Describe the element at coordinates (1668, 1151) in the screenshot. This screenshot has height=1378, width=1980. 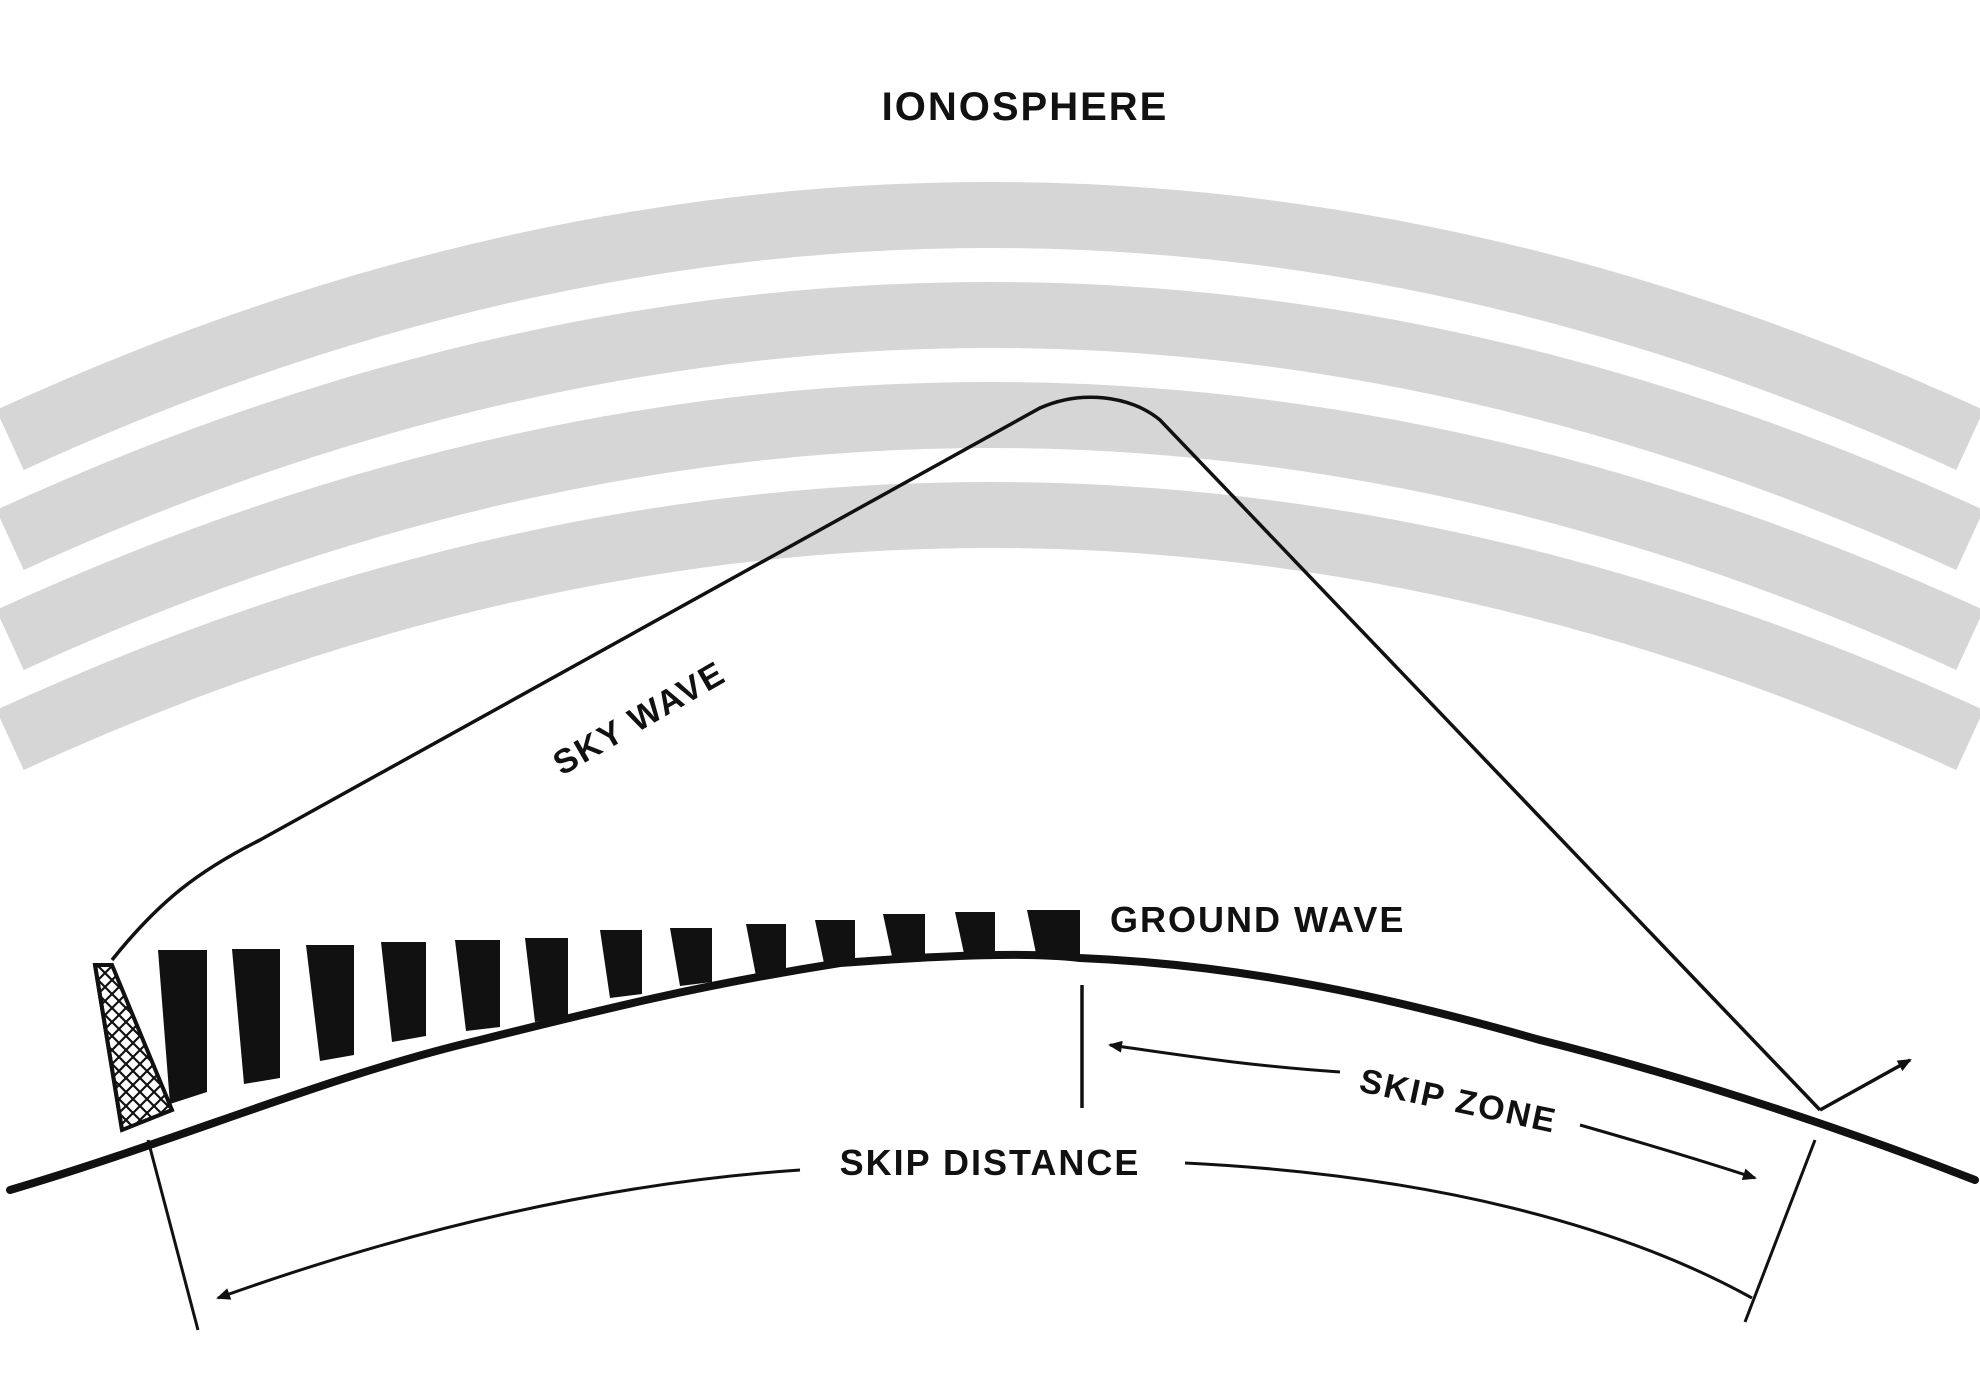
I see `skip-zone-arrow-right` at that location.